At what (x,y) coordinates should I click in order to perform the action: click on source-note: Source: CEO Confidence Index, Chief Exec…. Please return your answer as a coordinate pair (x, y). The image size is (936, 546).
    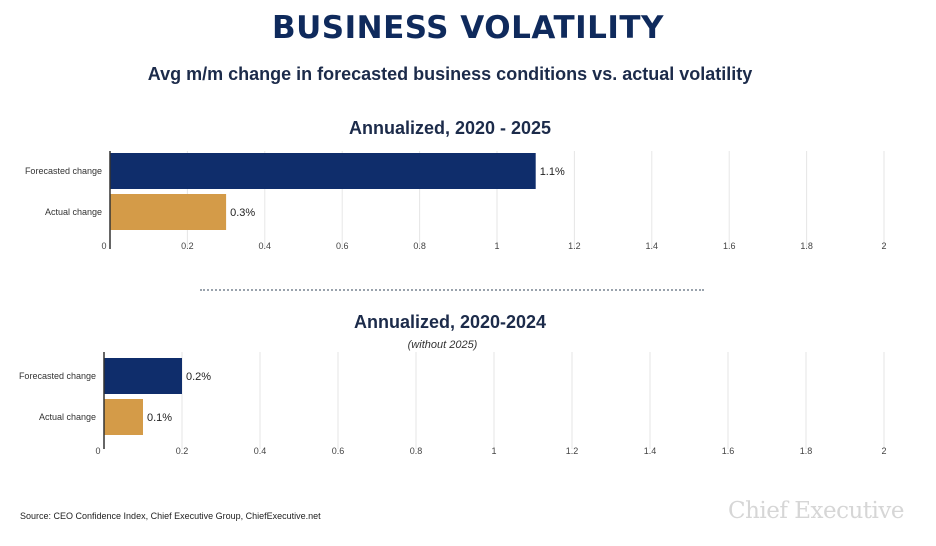
    Looking at the image, I should click on (170, 516).